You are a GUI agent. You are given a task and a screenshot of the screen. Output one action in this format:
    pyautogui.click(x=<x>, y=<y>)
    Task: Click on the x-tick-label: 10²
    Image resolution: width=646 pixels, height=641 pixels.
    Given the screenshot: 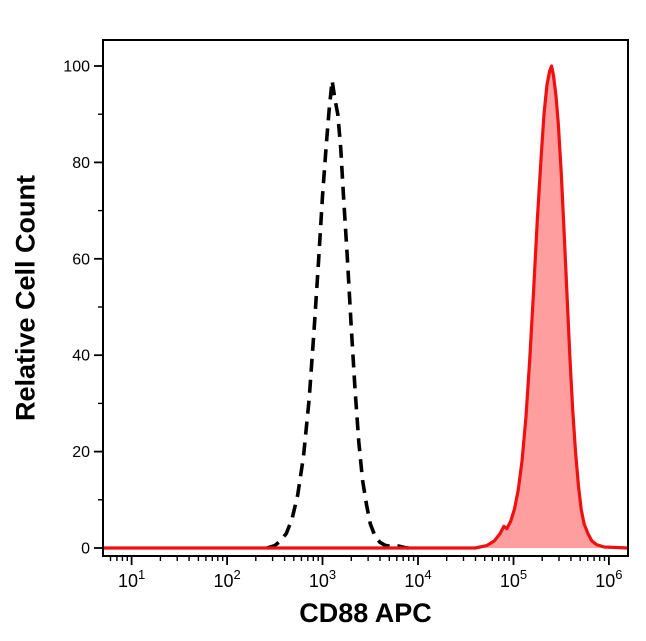 What is the action you would take?
    pyautogui.click(x=226, y=579)
    